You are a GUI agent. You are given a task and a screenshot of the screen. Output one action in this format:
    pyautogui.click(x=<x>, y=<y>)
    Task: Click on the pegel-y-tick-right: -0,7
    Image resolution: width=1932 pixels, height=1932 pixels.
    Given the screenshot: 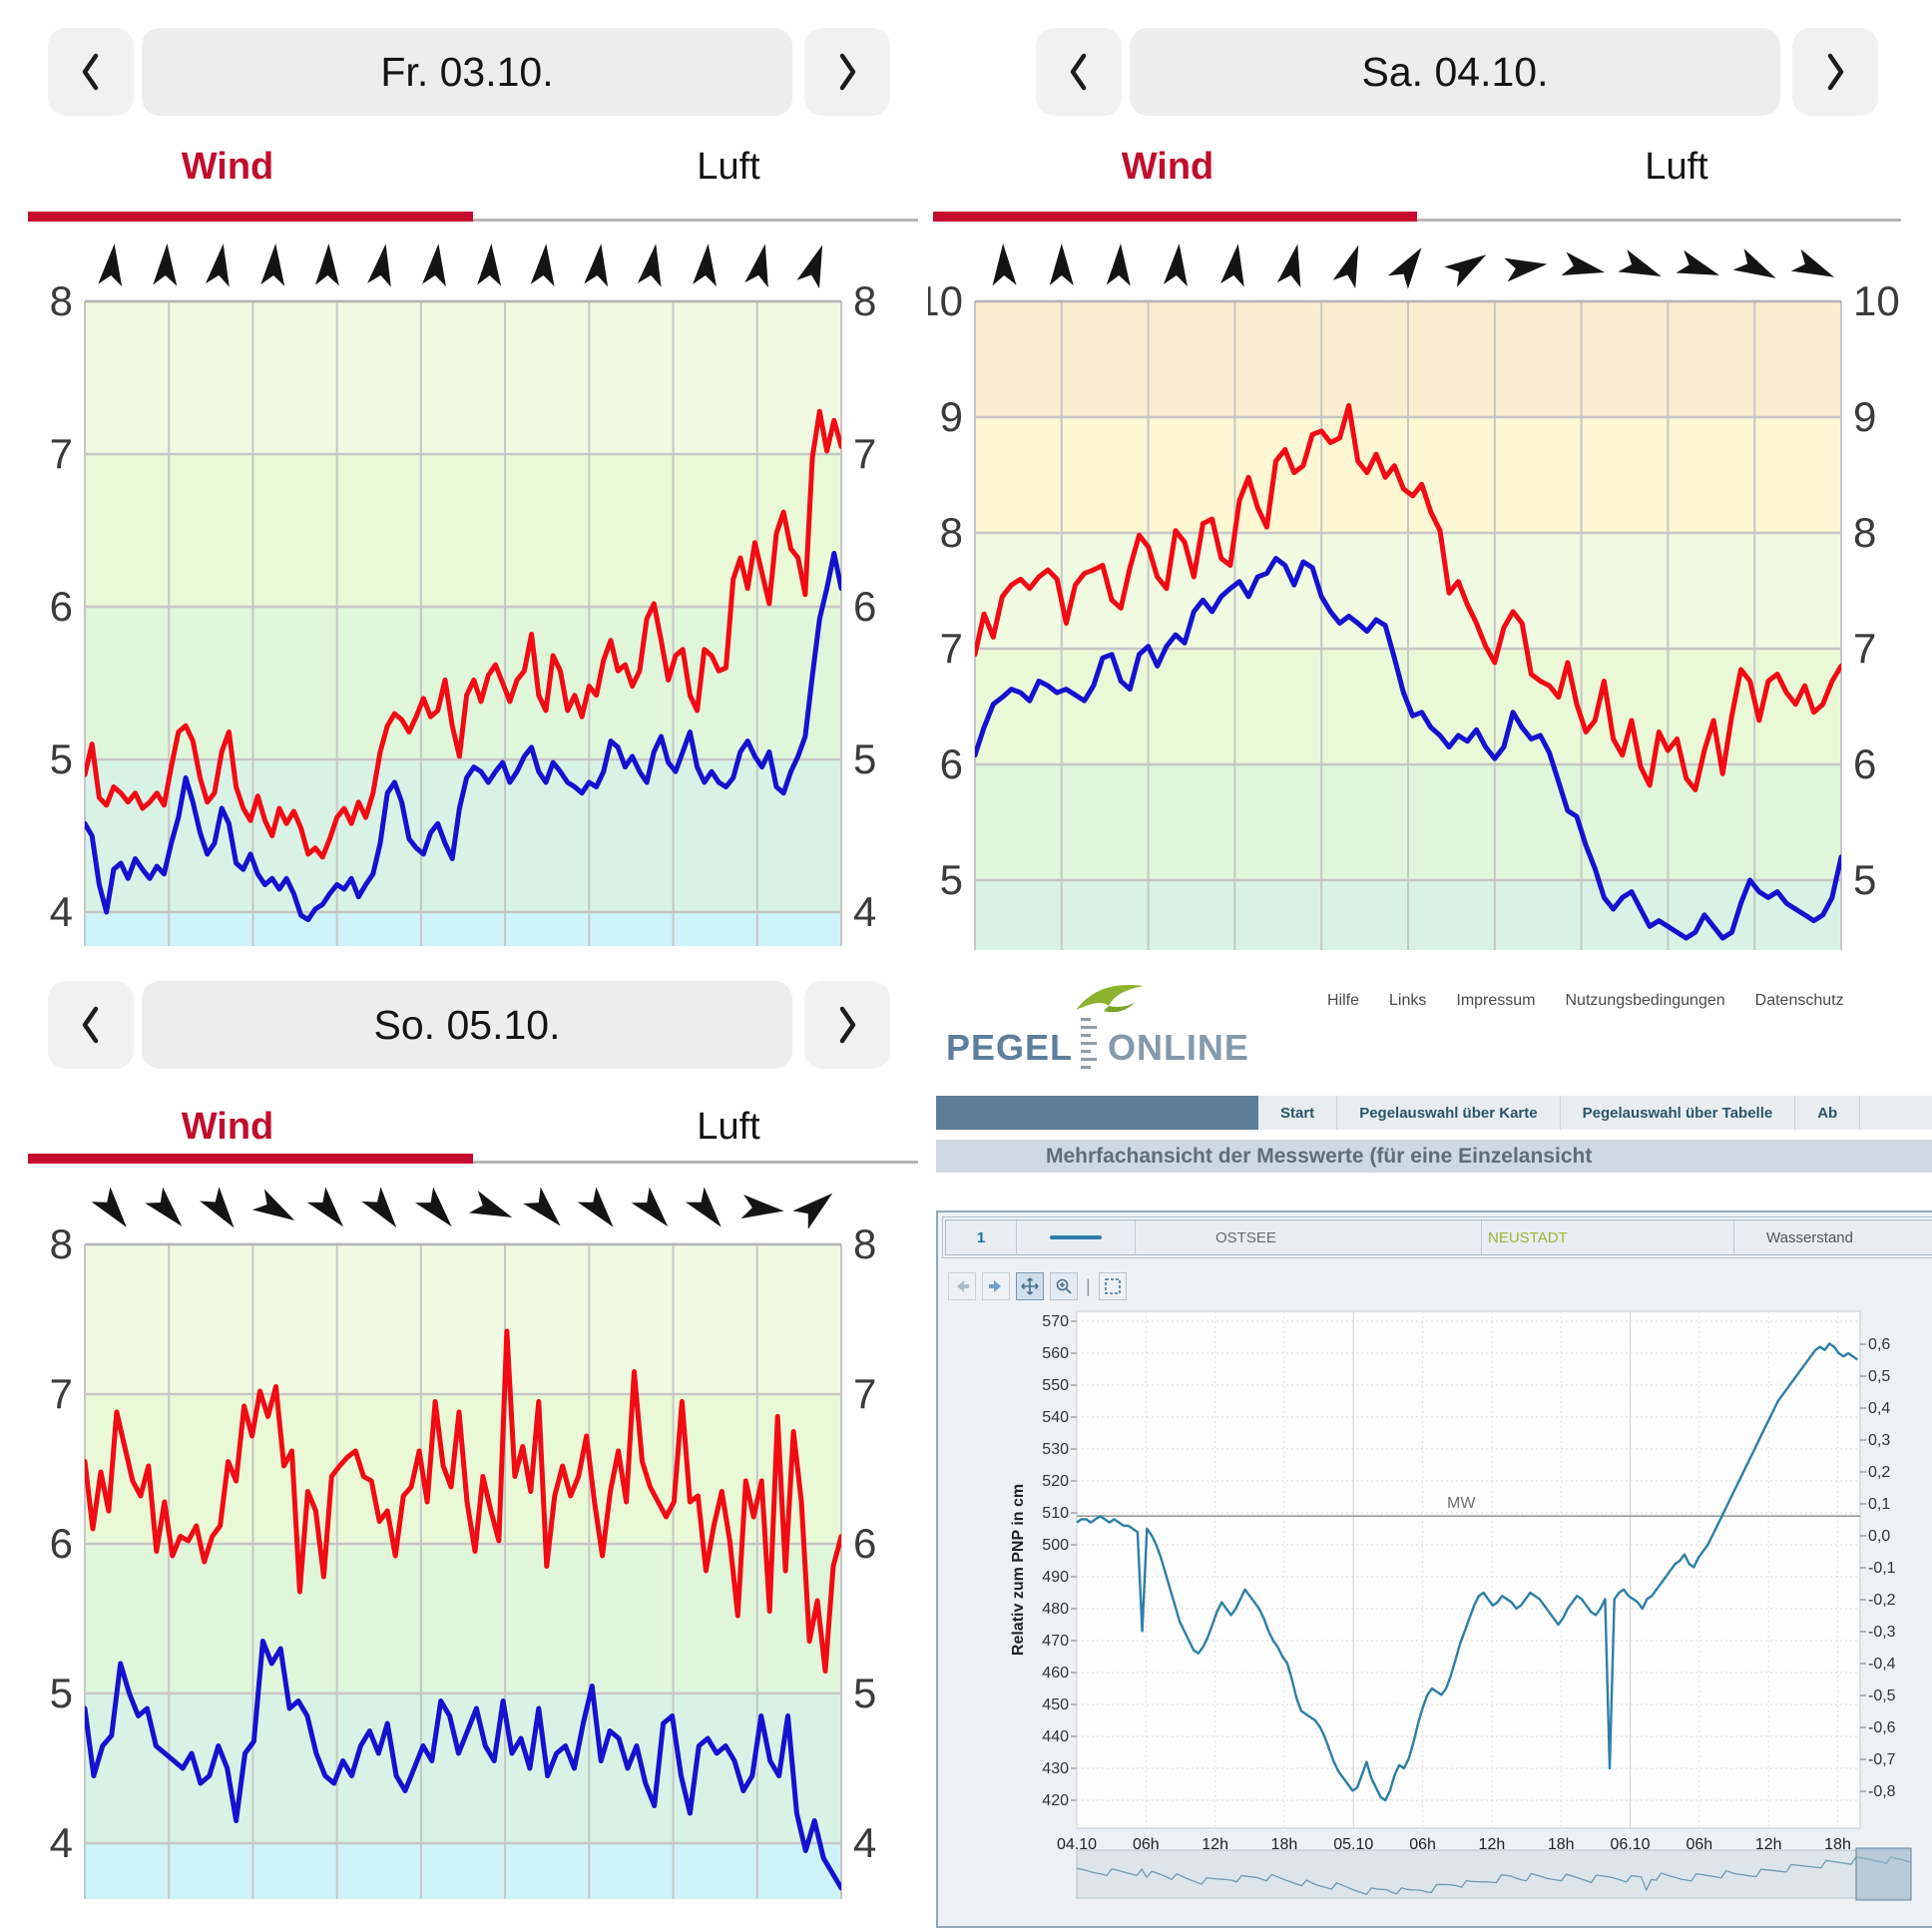 What is the action you would take?
    pyautogui.click(x=1882, y=1759)
    